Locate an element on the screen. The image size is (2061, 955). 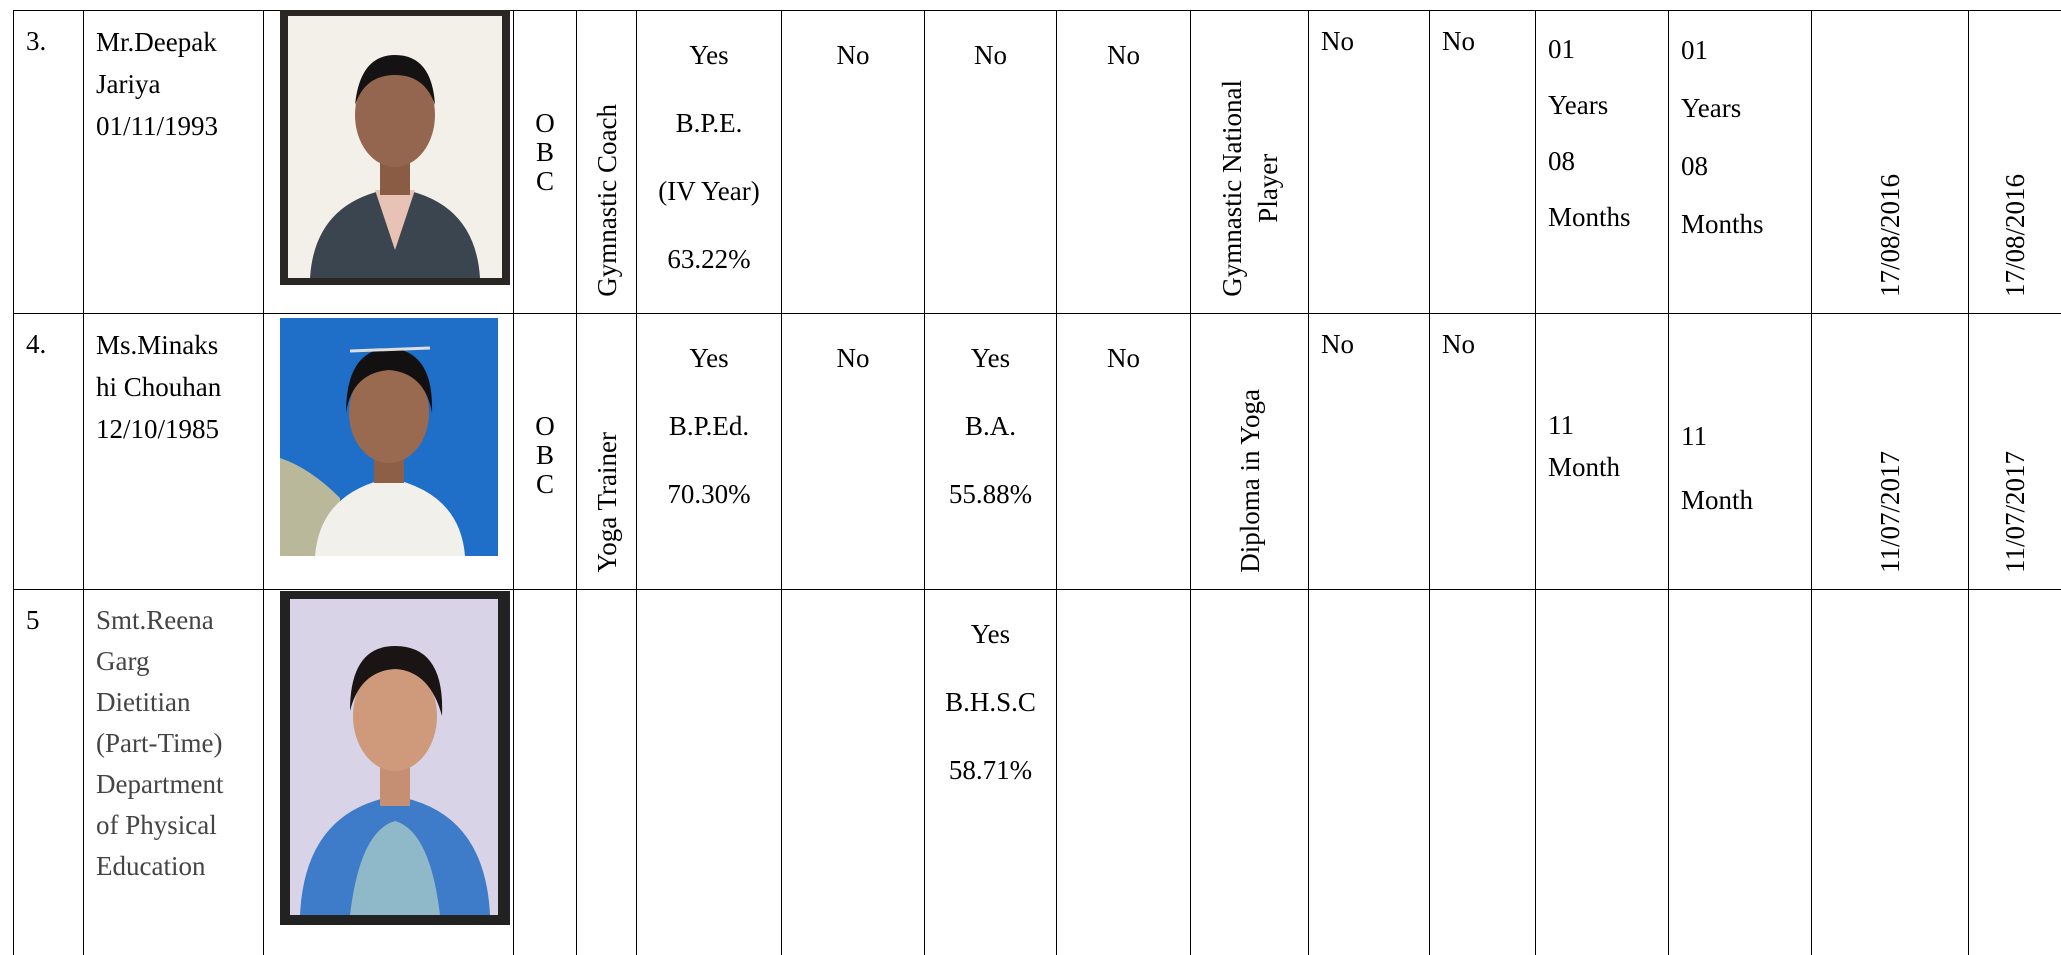
table-cell: 3. is located at coordinates (48, 161).